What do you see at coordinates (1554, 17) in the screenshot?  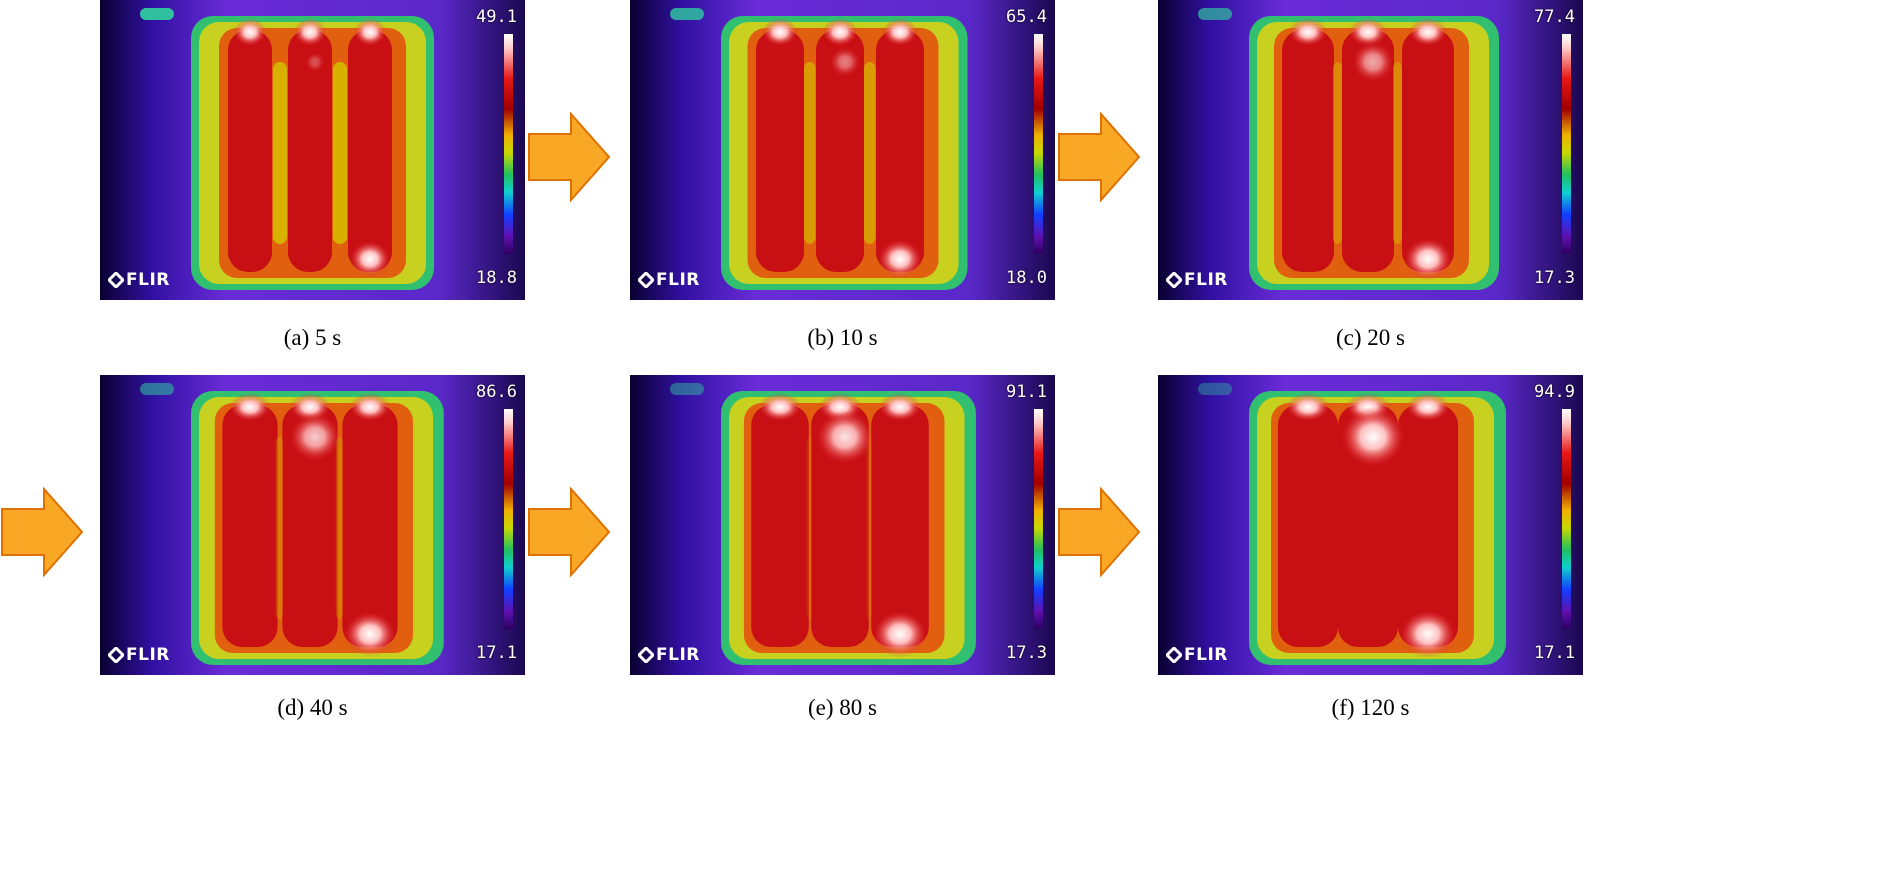 I see `max-temperature: 77.4` at bounding box center [1554, 17].